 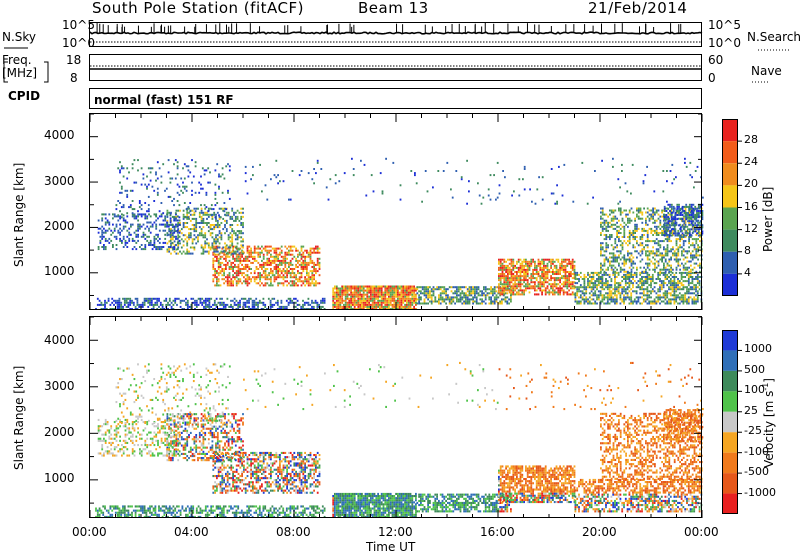 I want to click on colorbar-tick-label: 100, so click(x=754, y=390).